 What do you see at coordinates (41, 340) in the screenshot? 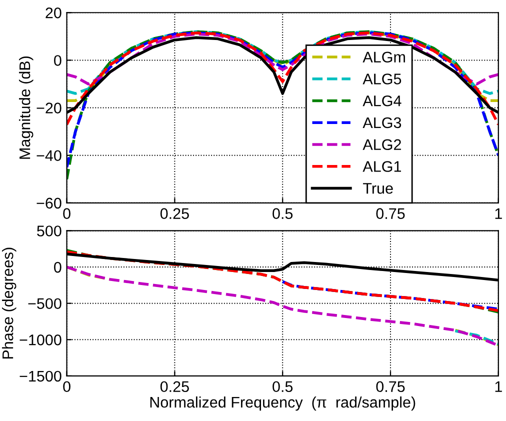
I see `y-tick-label: −1000` at bounding box center [41, 340].